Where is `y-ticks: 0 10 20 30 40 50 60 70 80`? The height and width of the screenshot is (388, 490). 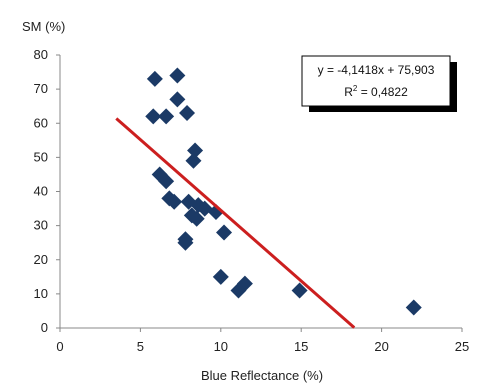
y-ticks: 0 10 20 30 40 50 60 70 80 is located at coordinates (47, 191).